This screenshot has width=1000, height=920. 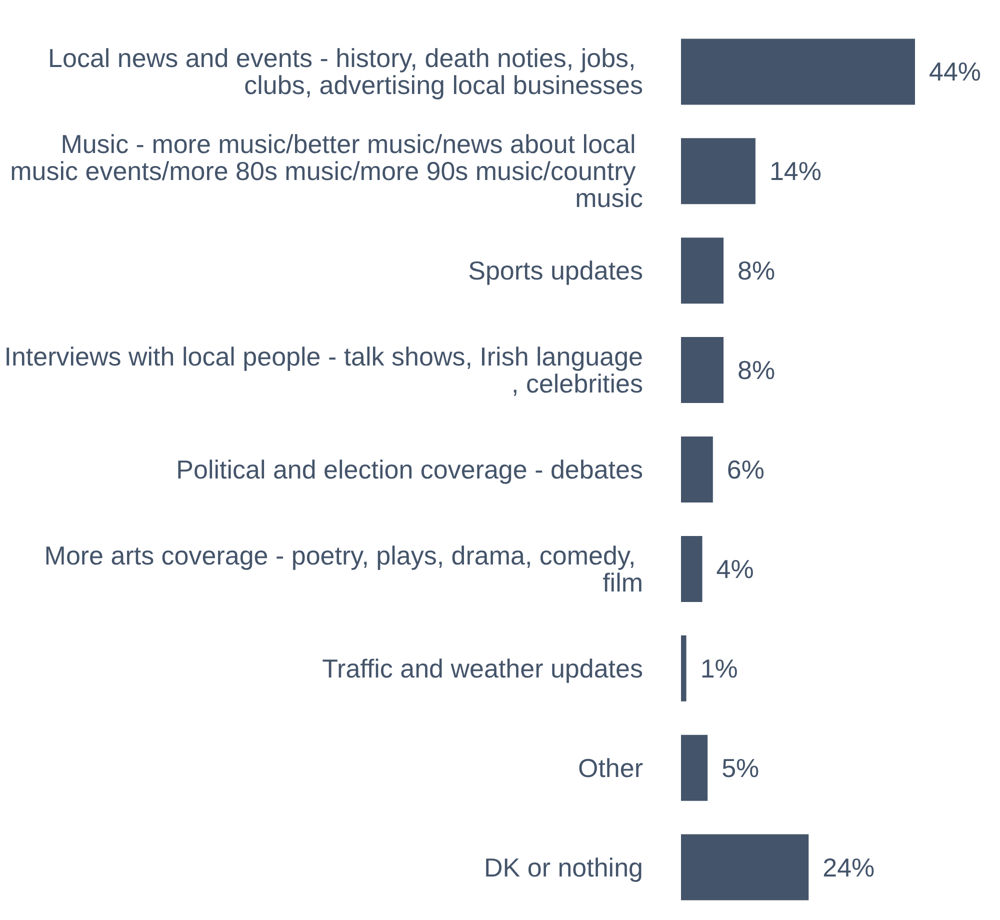 I want to click on data-label: 4%, so click(x=735, y=569).